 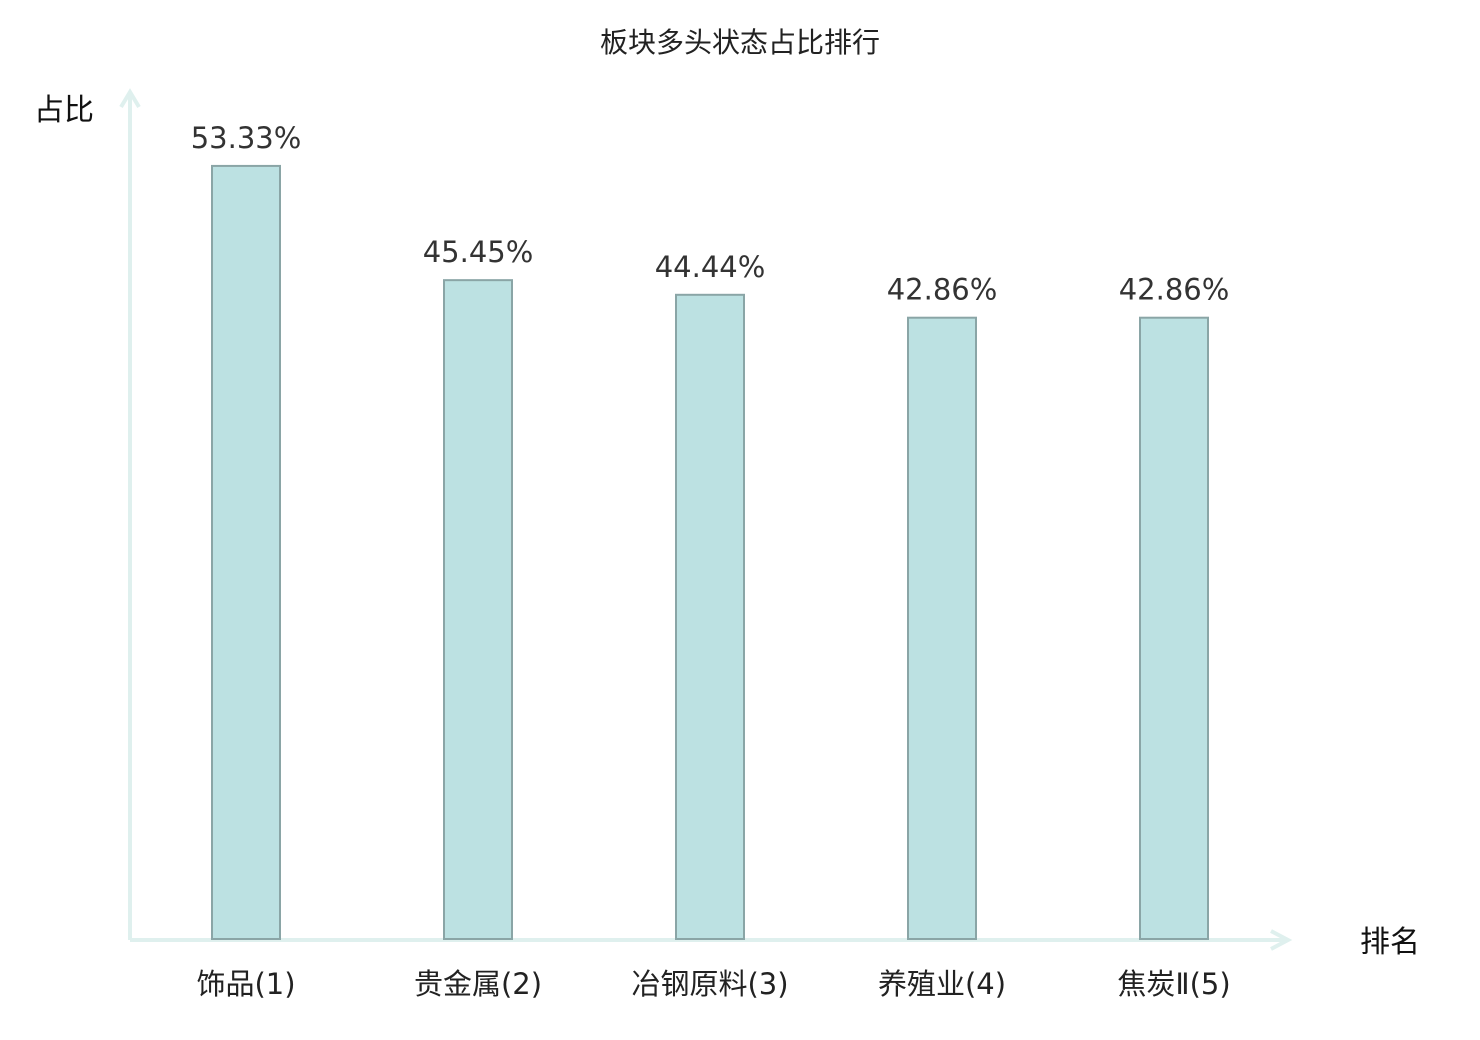 What do you see at coordinates (942, 290) in the screenshot?
I see `value-label-4: 42.86%` at bounding box center [942, 290].